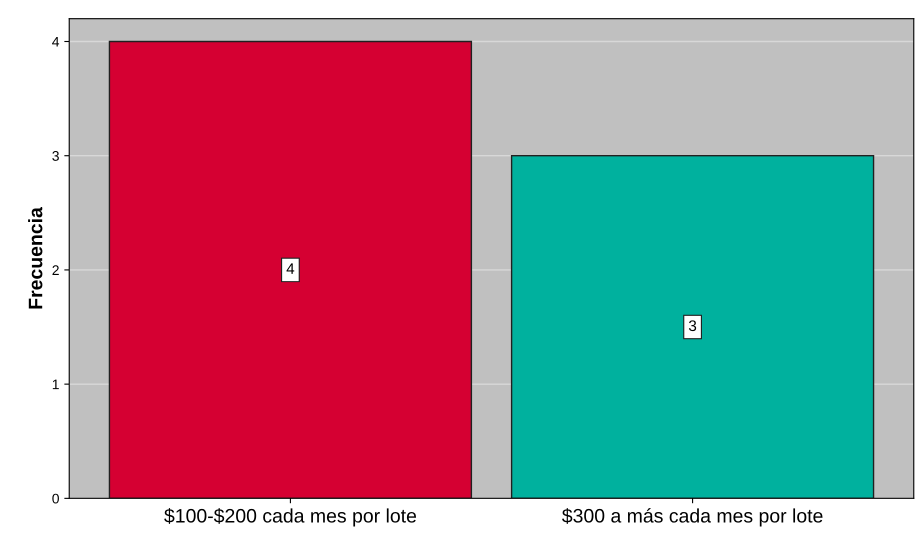  Describe the element at coordinates (35, 258) in the screenshot. I see `y-axis-title: Frecuencia` at that location.